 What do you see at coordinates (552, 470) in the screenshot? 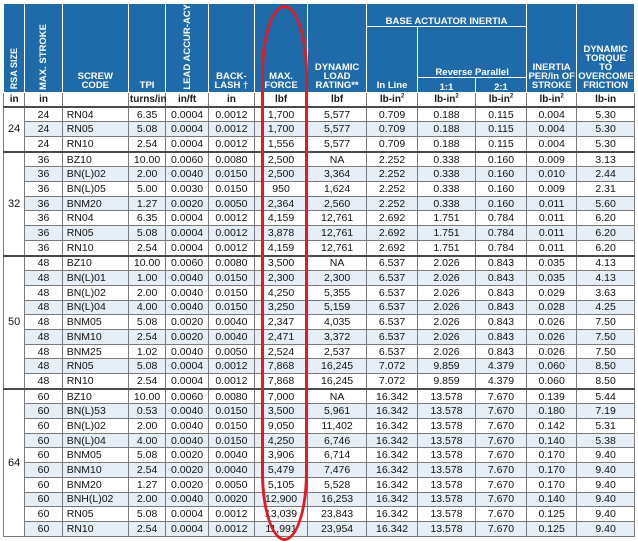
I see `table-cell: 0.170` at bounding box center [552, 470].